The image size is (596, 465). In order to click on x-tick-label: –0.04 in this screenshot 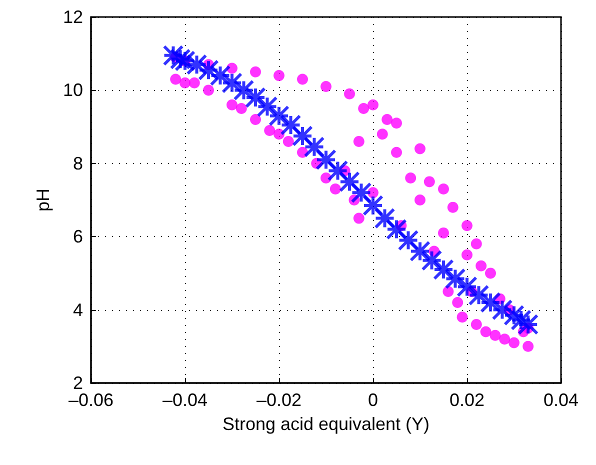, I will do `click(185, 400)`.